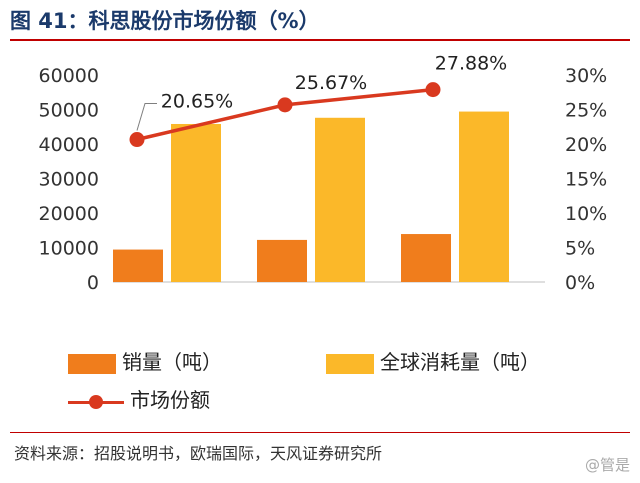  What do you see at coordinates (69, 214) in the screenshot?
I see `y-left-tick-label: 20000` at bounding box center [69, 214].